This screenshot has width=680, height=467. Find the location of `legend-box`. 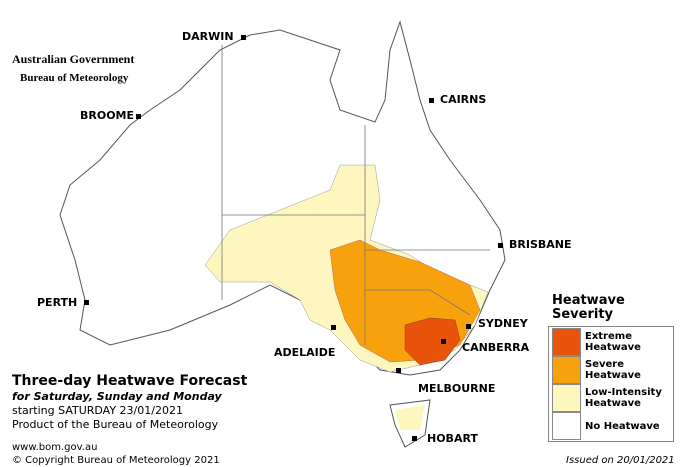

legend-box is located at coordinates (611, 384).